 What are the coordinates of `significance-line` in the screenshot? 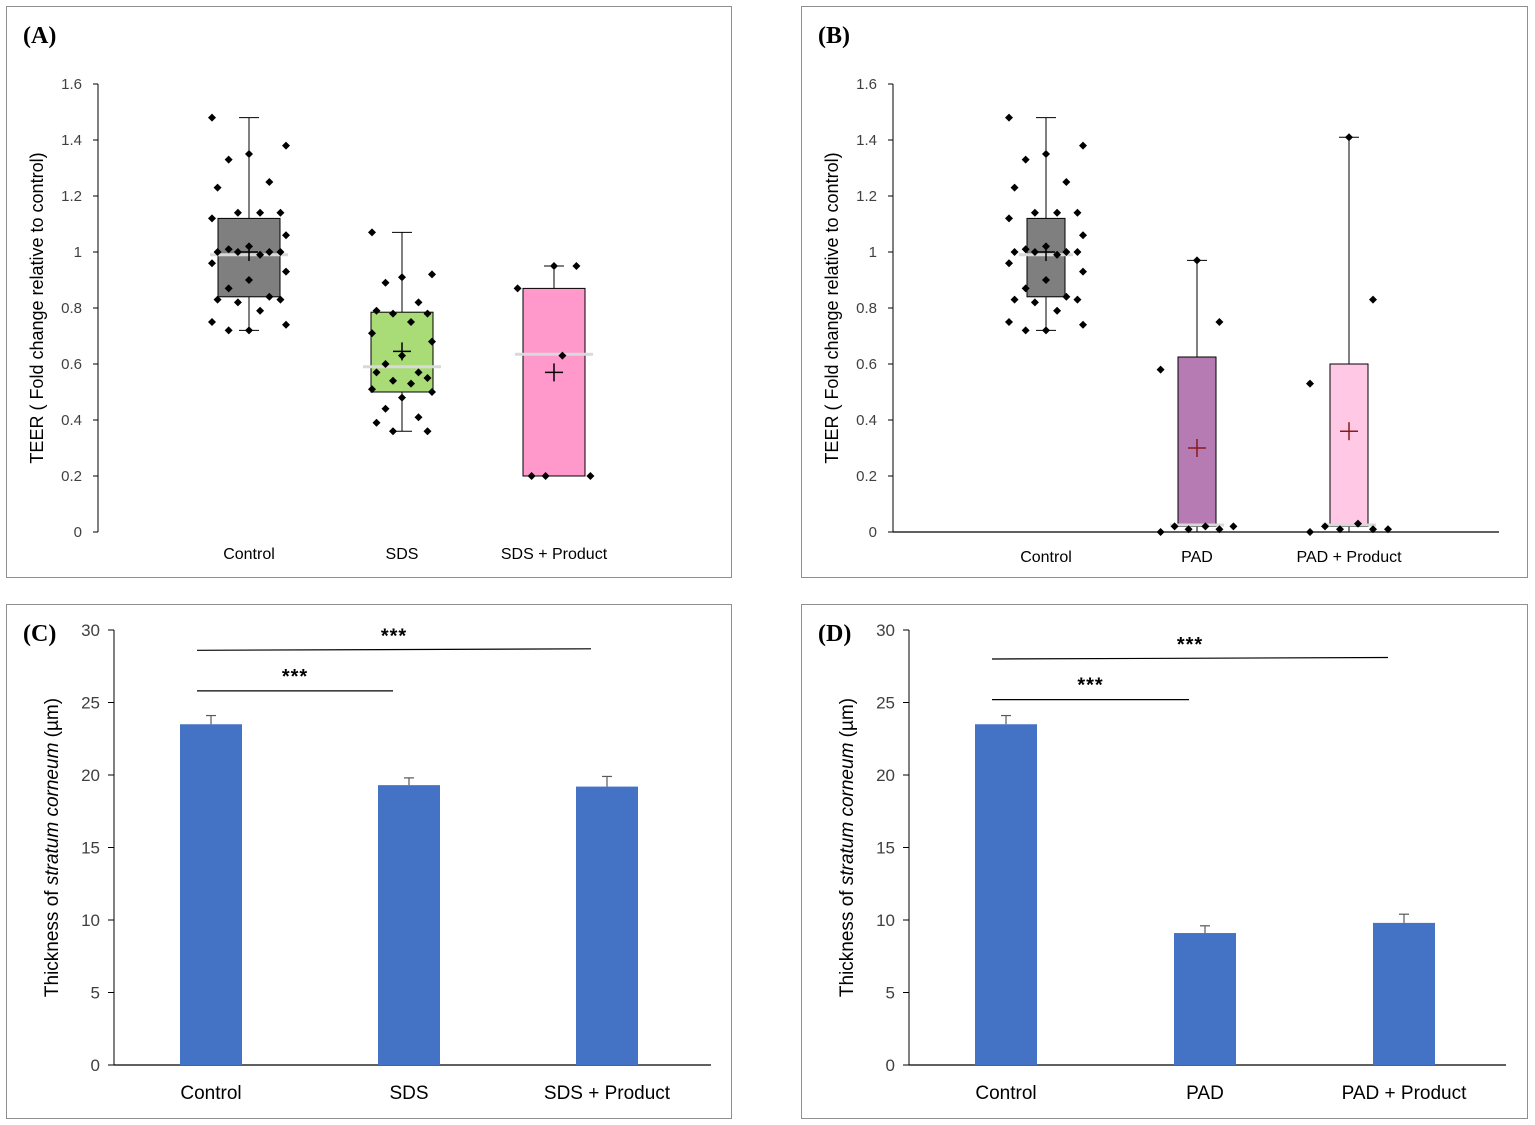 It's located at (1190, 658).